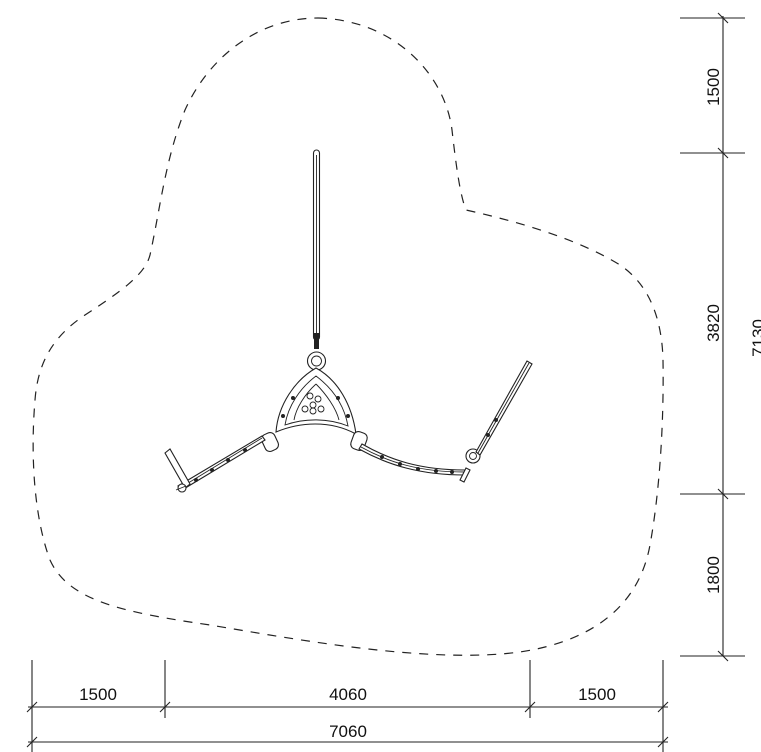 This screenshot has width=761, height=752. What do you see at coordinates (270, 442) in the screenshot?
I see `left-connector` at bounding box center [270, 442].